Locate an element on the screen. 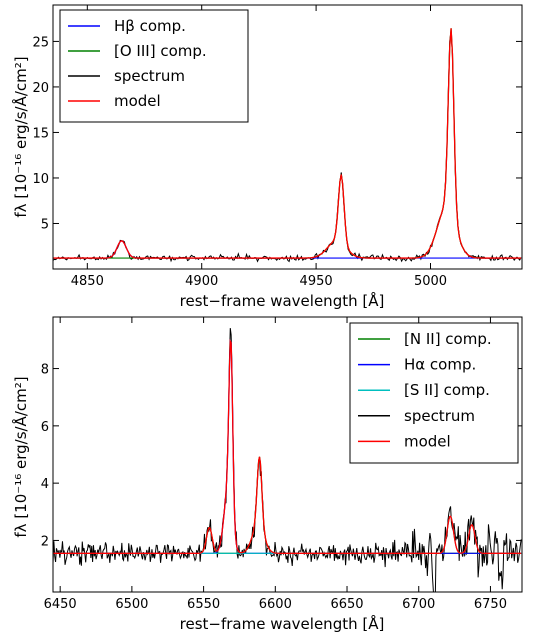  y-tick-label: 8 is located at coordinates (45, 370).